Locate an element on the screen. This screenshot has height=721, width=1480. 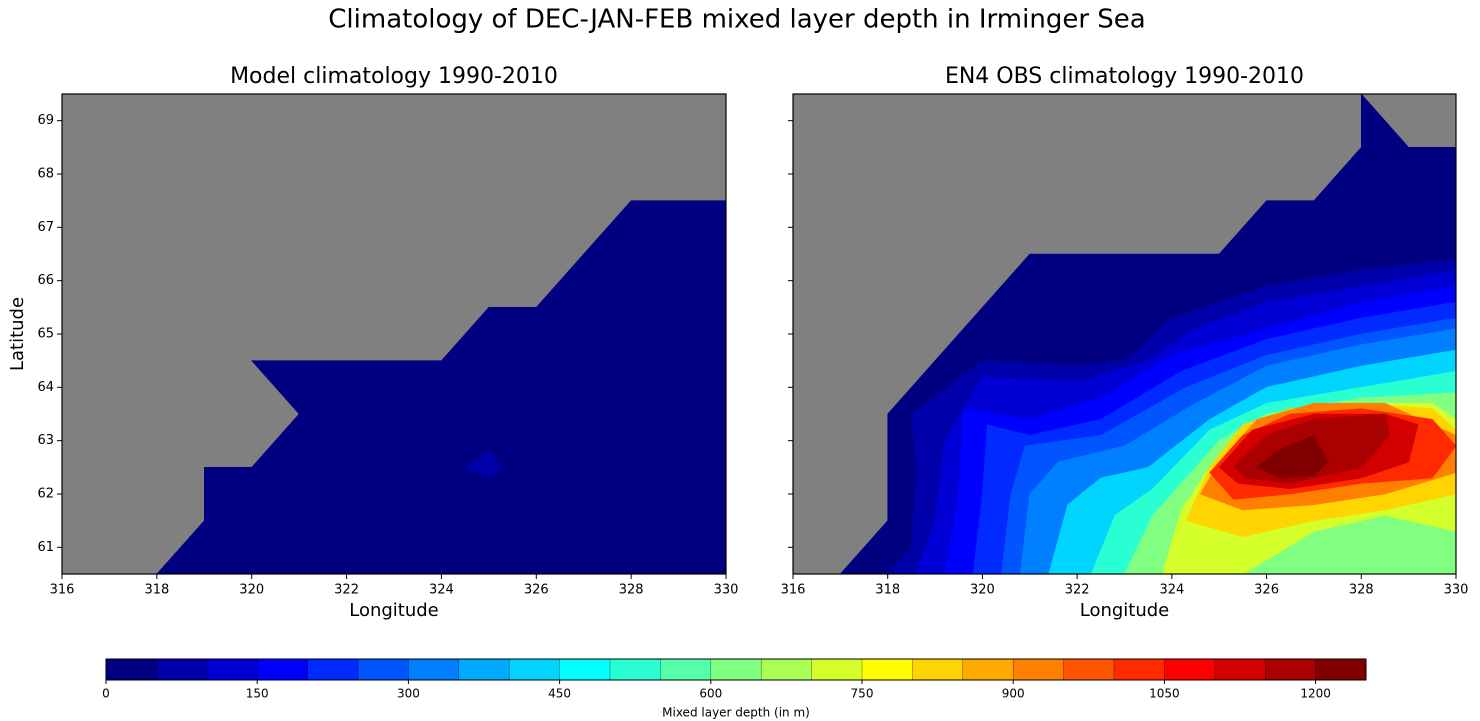
colorbar-tick-label: 1200 is located at coordinates (1315, 694).